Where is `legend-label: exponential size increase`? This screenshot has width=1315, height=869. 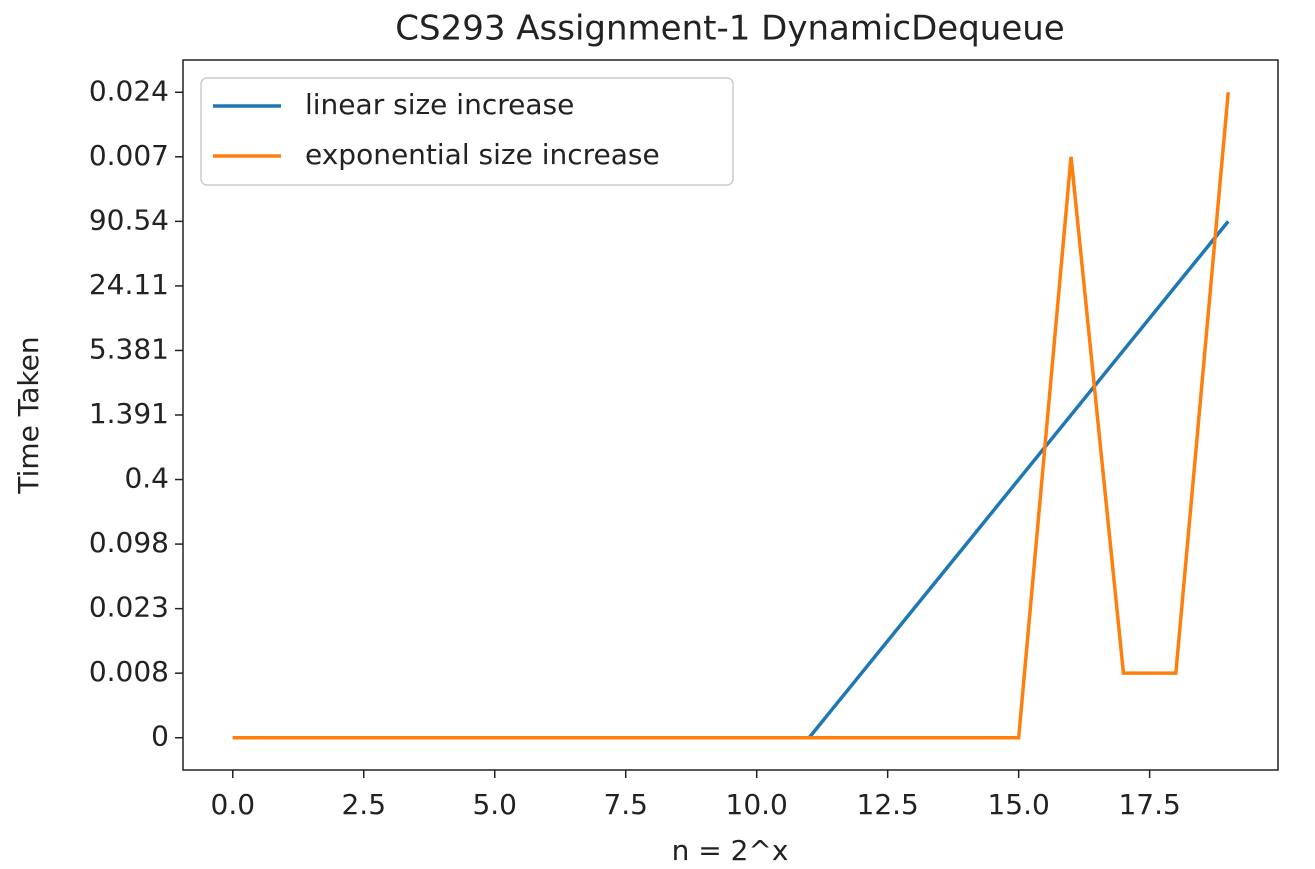 legend-label: exponential size increase is located at coordinates (482, 154).